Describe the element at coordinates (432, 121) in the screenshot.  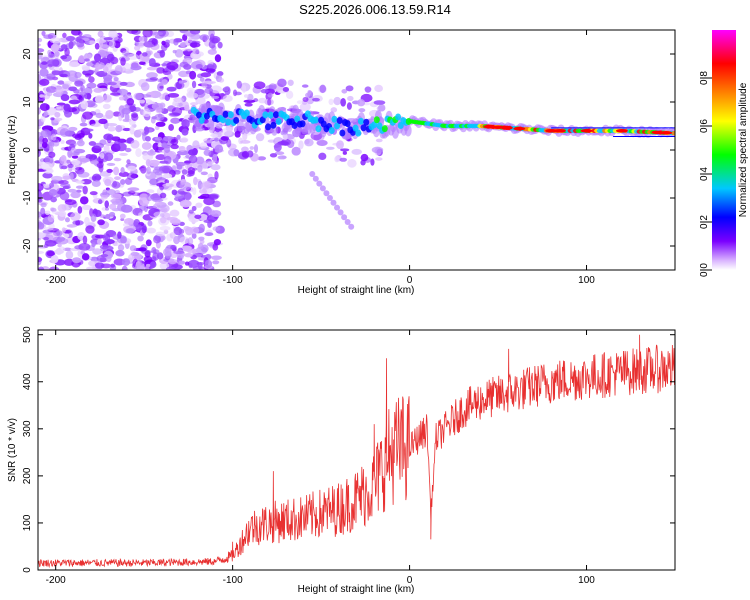
I see `spectrogram-ridge` at that location.